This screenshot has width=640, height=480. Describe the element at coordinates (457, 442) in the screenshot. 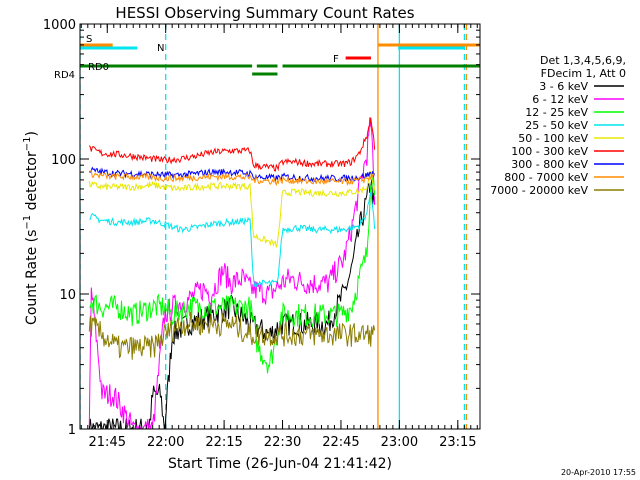

I see `x-tick-label: 23:15` at that location.